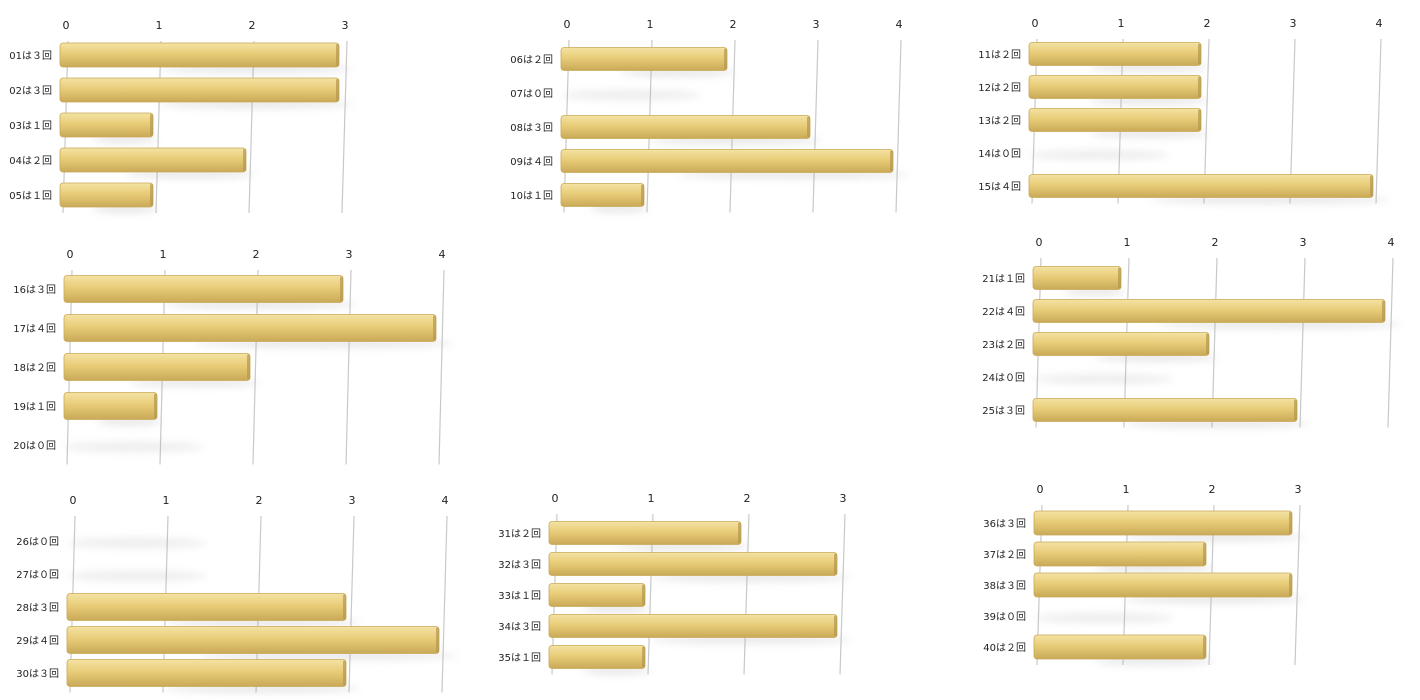 The height and width of the screenshot is (700, 1420). I want to click on category-label: 26は０回, so click(37, 542).